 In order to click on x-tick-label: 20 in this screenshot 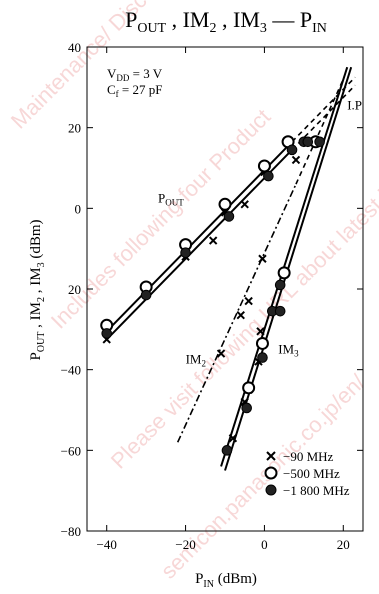, I will do `click(343, 544)`.